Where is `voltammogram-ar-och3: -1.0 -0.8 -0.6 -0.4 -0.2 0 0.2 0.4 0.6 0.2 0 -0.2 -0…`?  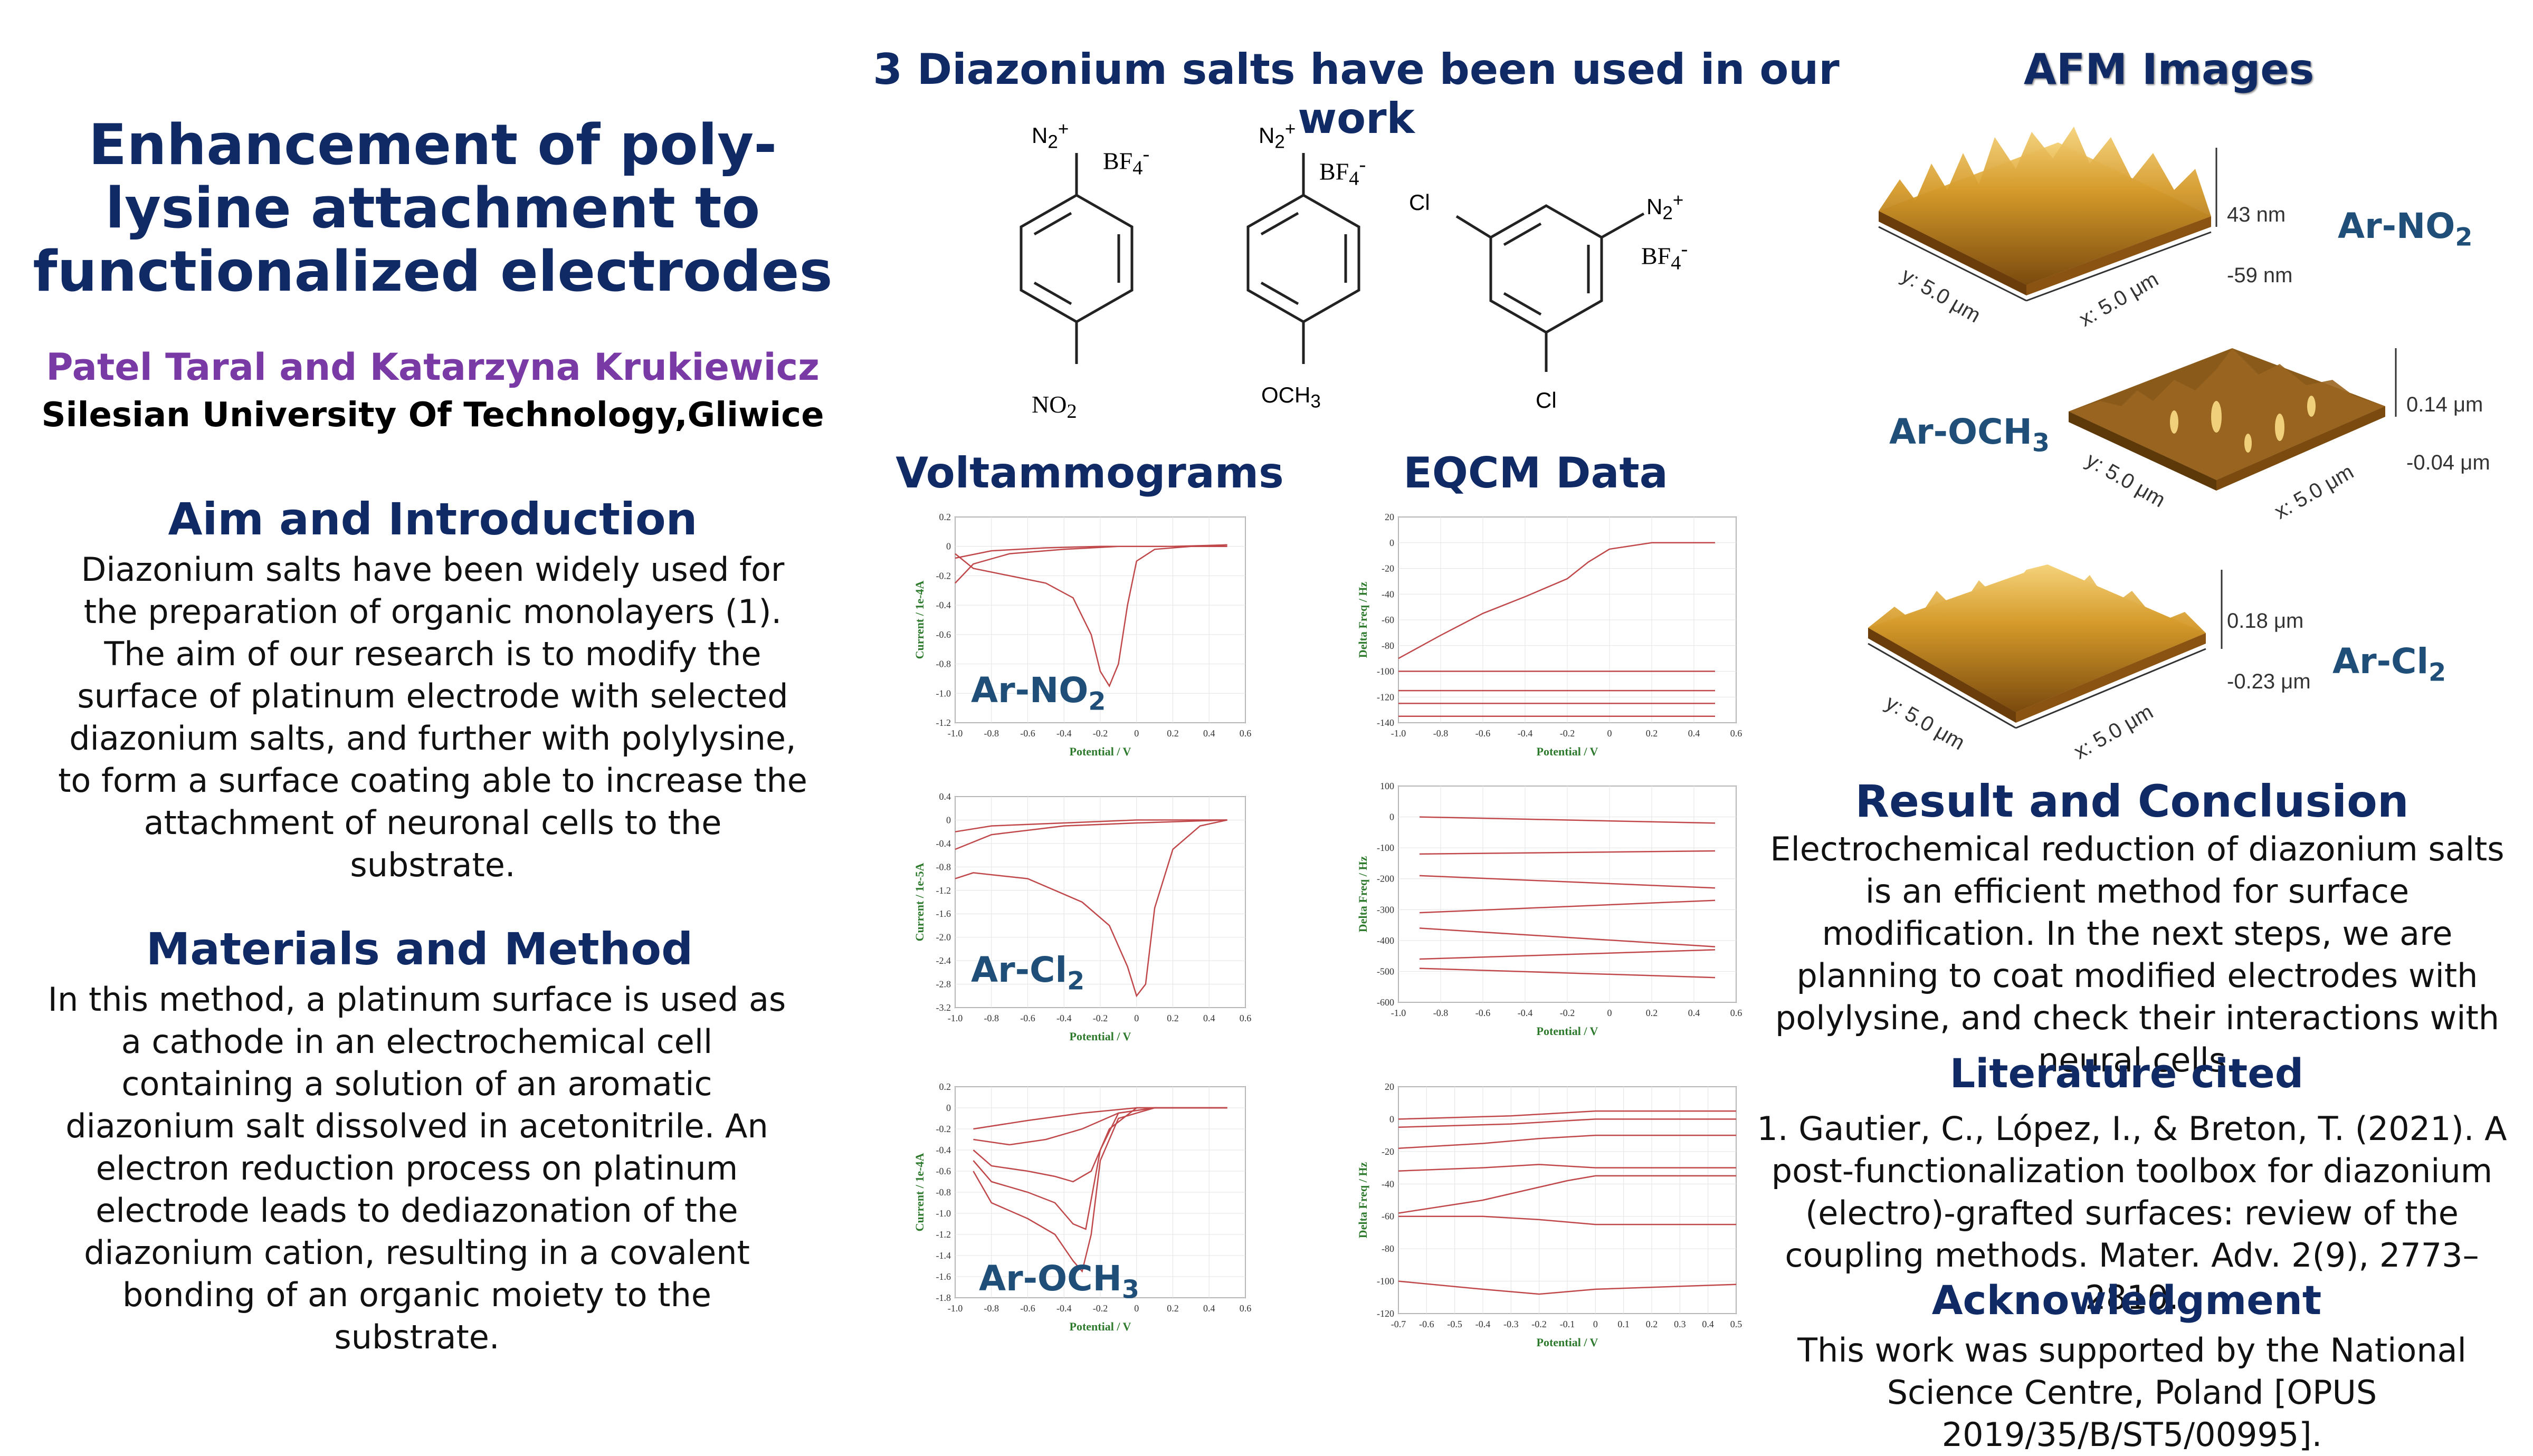 voltammogram-ar-och3: -1.0 -0.8 -0.6 -0.4 -0.2 0 0.2 0.4 0.6 0.2 0 -0.2 -0… is located at coordinates (1082, 1210).